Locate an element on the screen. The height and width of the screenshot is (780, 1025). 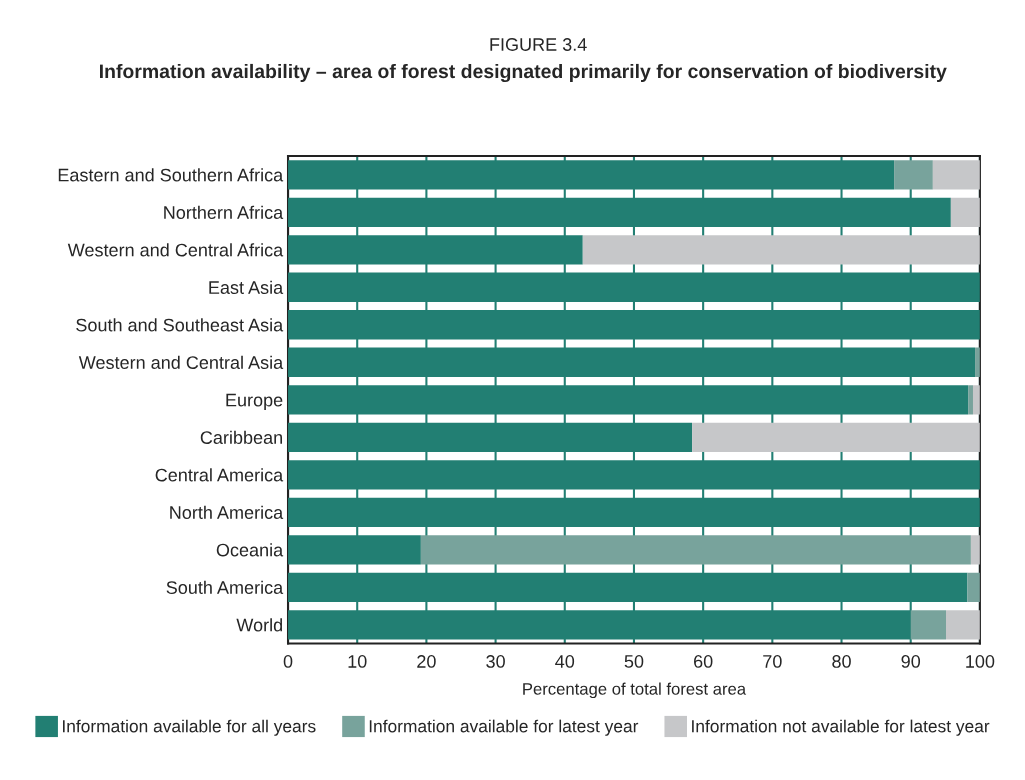
y-tick-label: Oceania is located at coordinates (250, 550).